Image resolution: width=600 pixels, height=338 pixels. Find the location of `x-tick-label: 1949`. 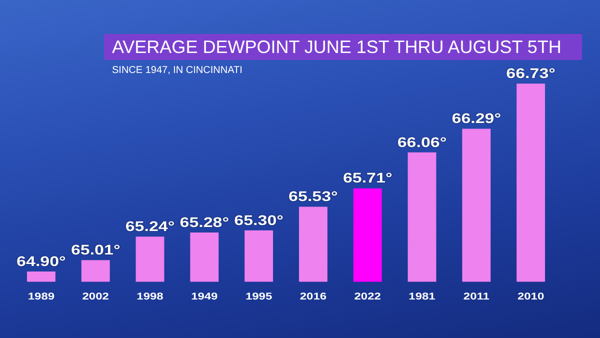

x-tick-label: 1949 is located at coordinates (204, 296).